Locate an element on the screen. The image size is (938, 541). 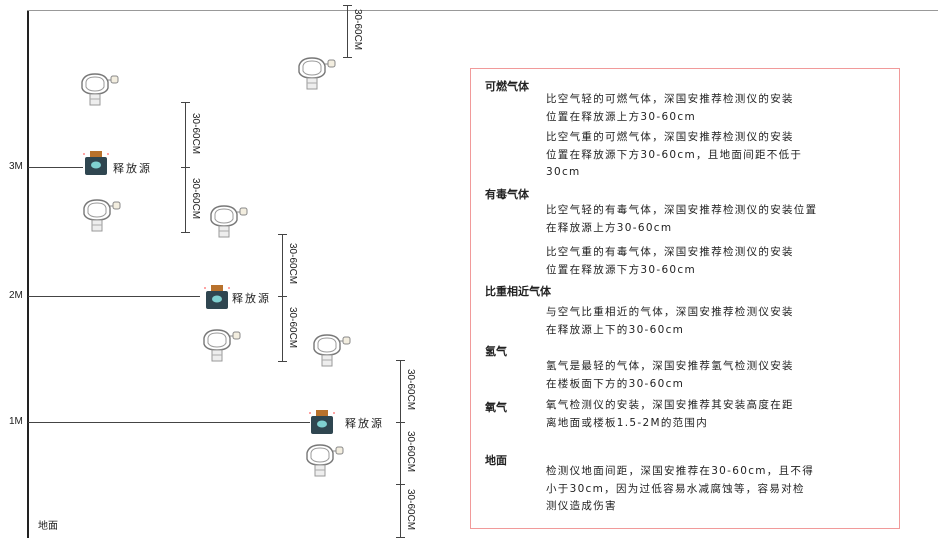
section-title: 可燃气体 is located at coordinates (507, 86).